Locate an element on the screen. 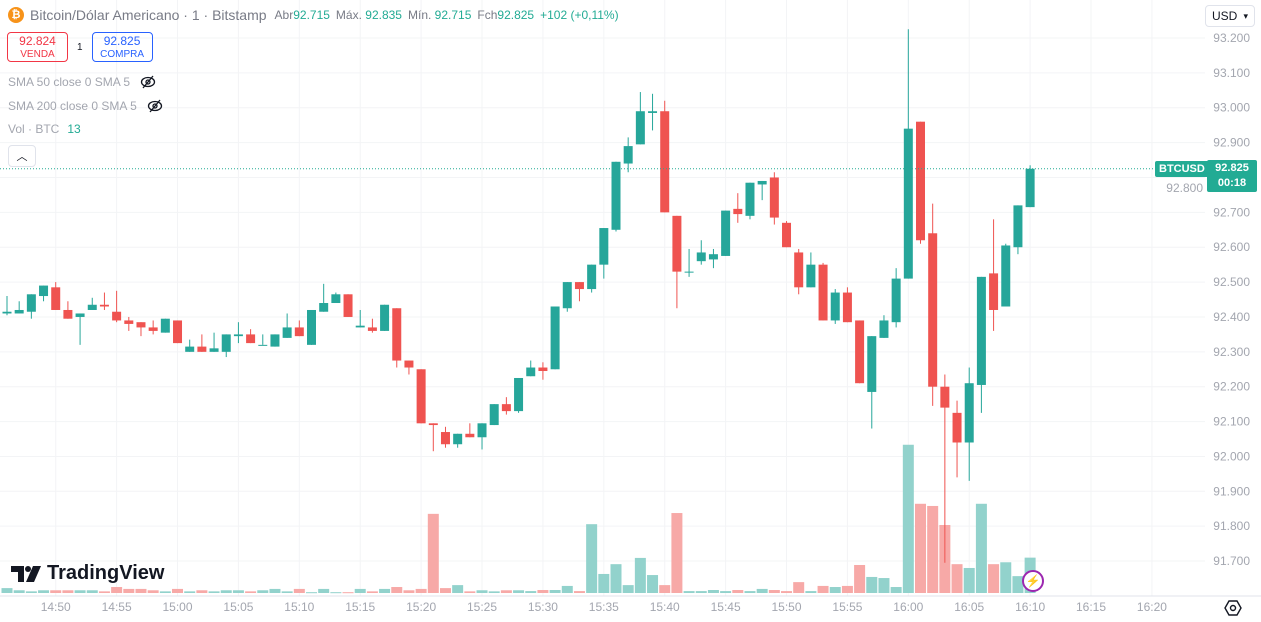 The image size is (1261, 622). currency-select: USD ▾ is located at coordinates (1230, 16).